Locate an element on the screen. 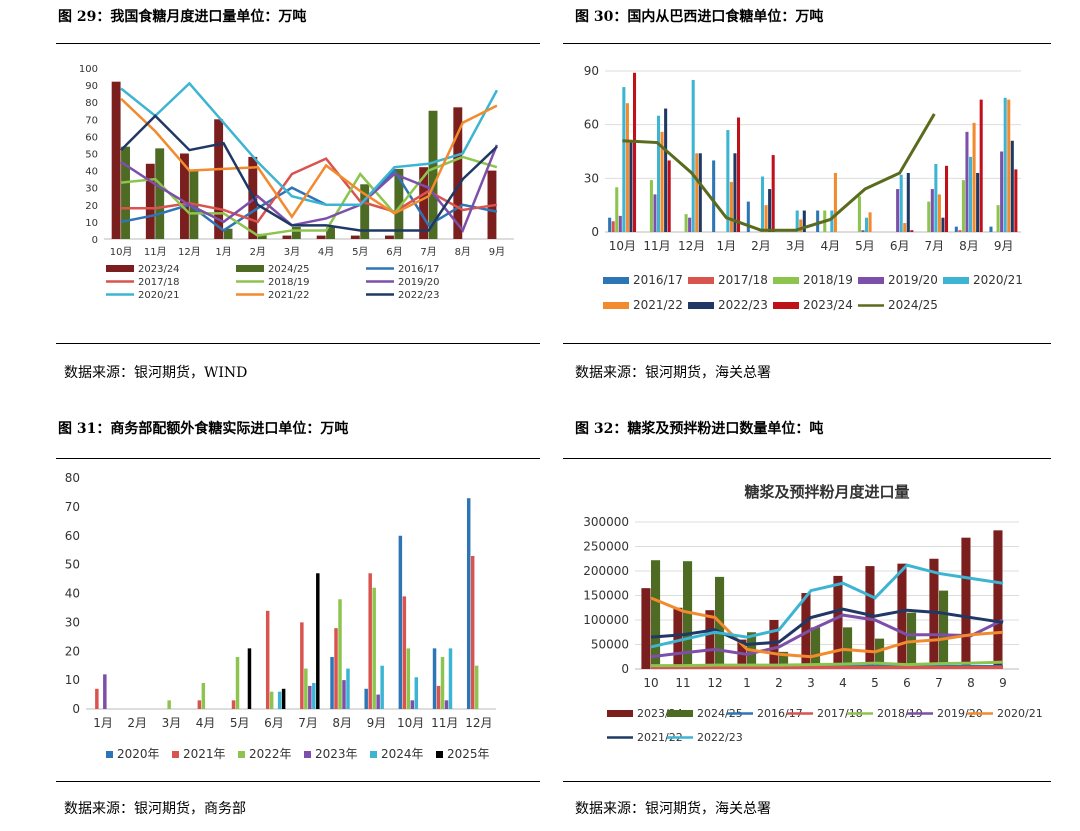 The height and width of the screenshot is (831, 1080). legend-label: 2021年 is located at coordinates (204, 754).